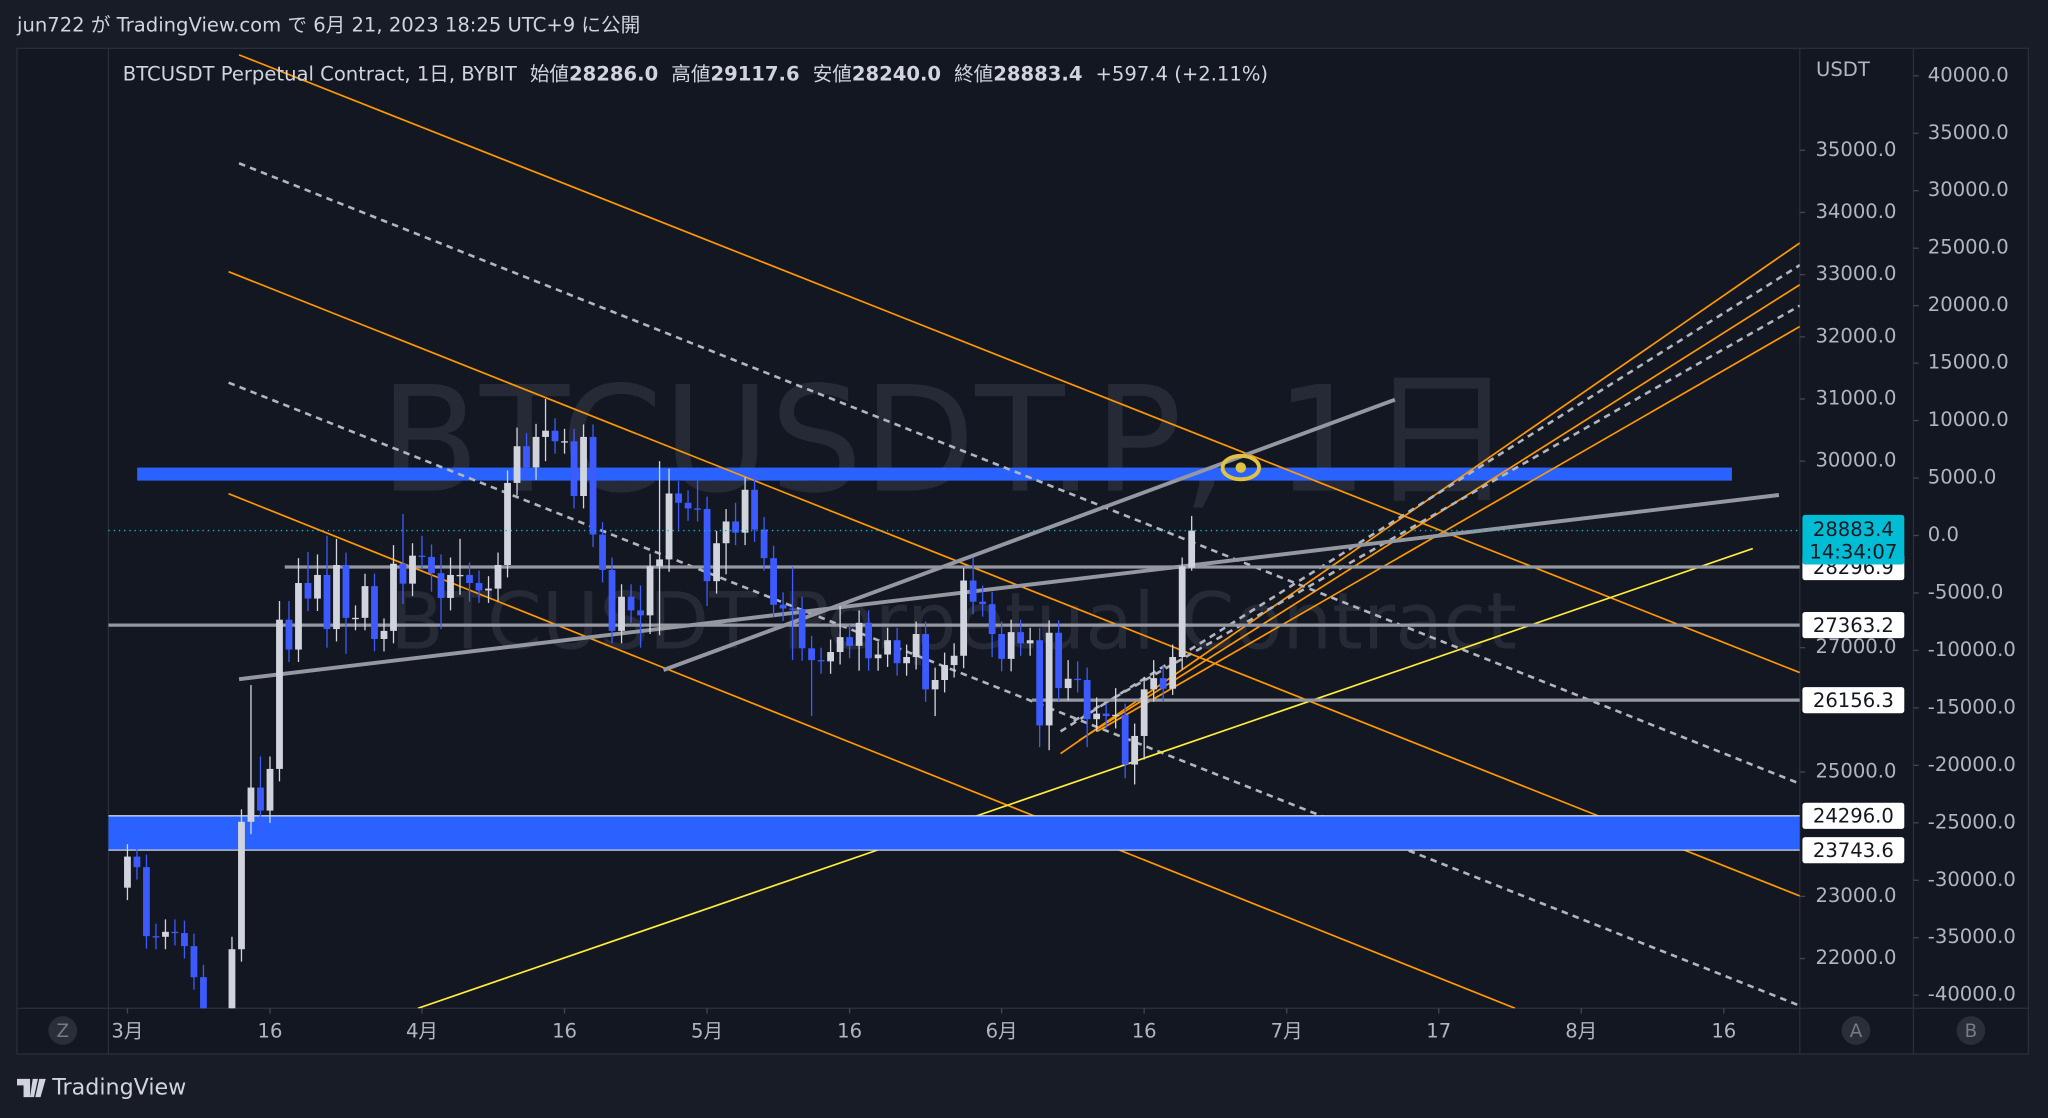  I want to click on y2-tick-label: -25000.0, so click(1972, 821).